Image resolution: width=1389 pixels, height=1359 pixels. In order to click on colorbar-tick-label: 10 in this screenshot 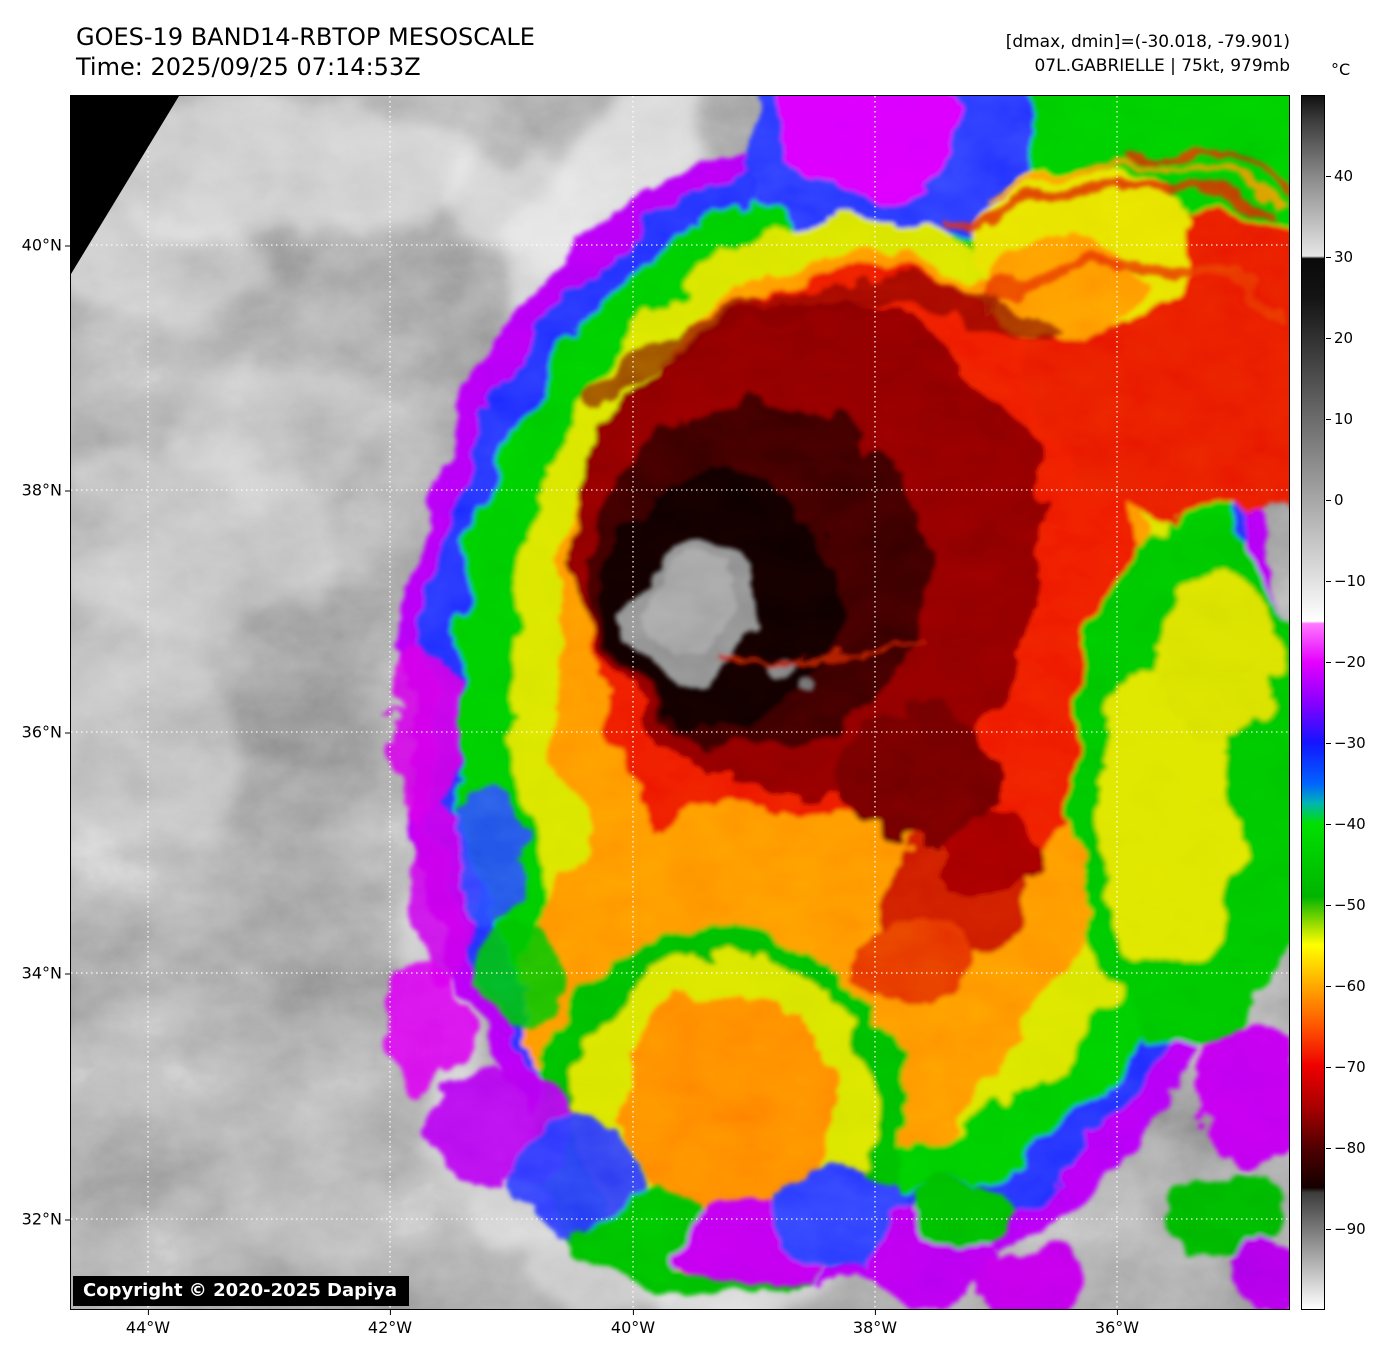, I will do `click(1339, 419)`.